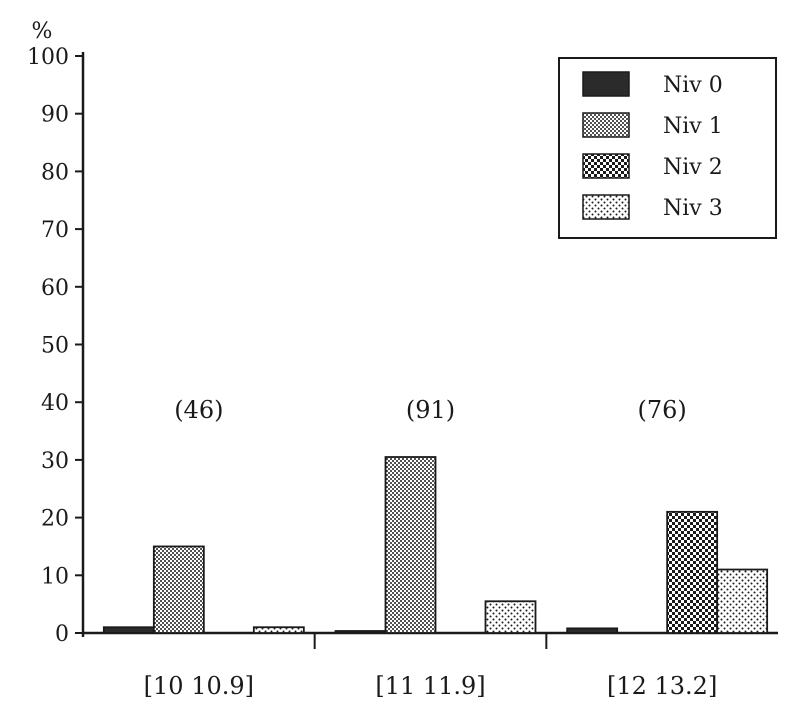 Image resolution: width=787 pixels, height=704 pixels. I want to click on y-tick-label: 60, so click(55, 288).